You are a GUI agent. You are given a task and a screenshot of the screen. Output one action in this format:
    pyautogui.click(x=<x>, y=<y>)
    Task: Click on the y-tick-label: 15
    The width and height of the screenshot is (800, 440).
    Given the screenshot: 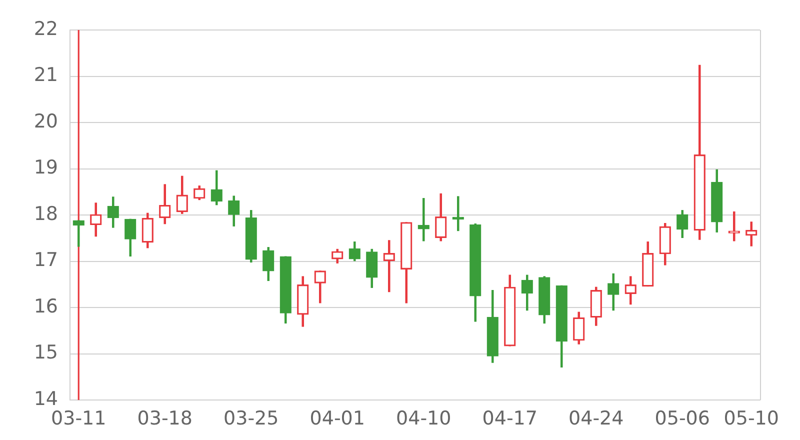 What is the action you would take?
    pyautogui.click(x=46, y=353)
    